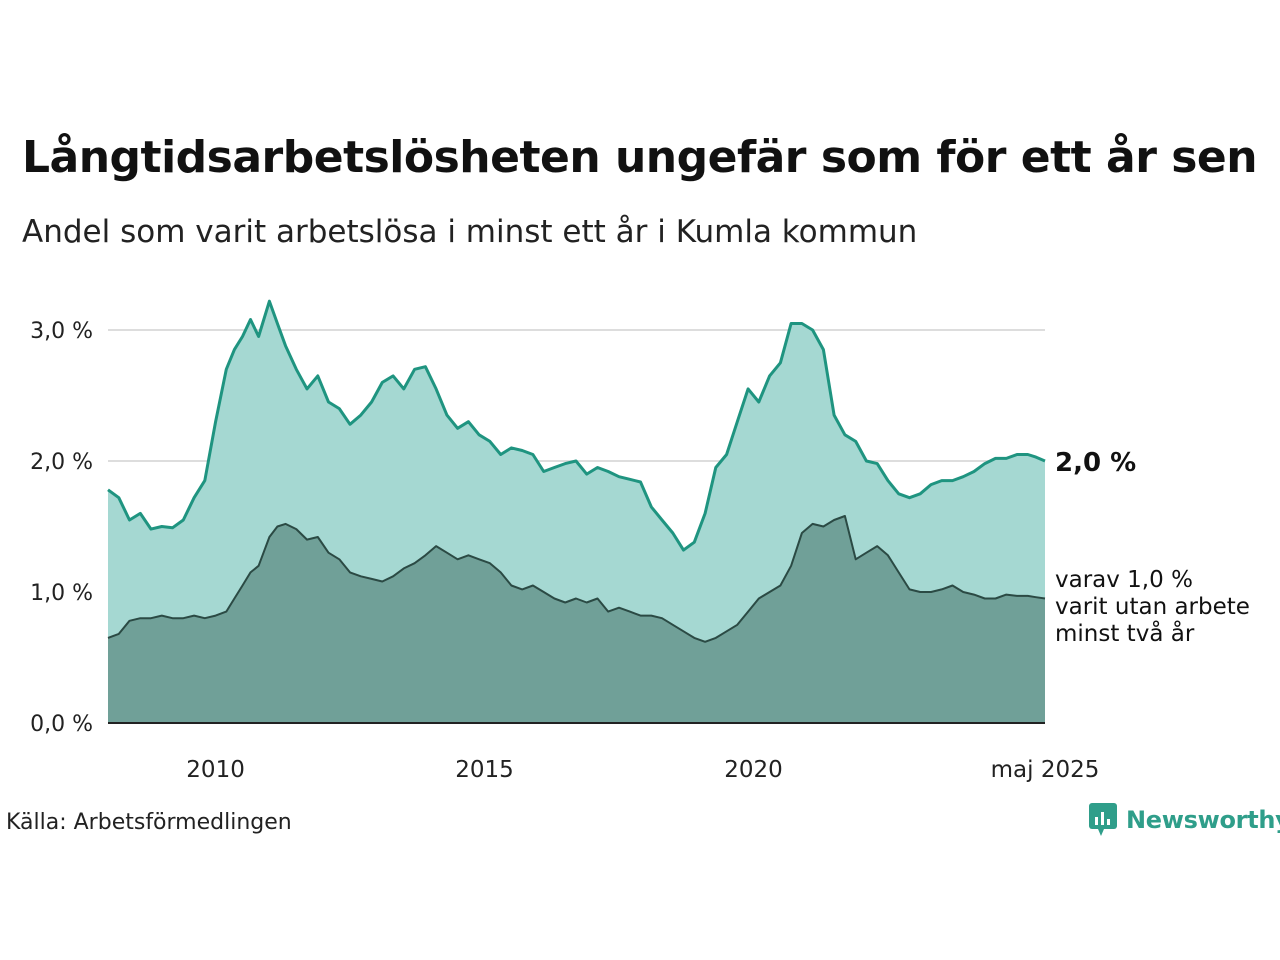 This screenshot has height=960, width=1280. Describe the element at coordinates (215, 770) in the screenshot. I see `x-tick-label: 2010` at that location.